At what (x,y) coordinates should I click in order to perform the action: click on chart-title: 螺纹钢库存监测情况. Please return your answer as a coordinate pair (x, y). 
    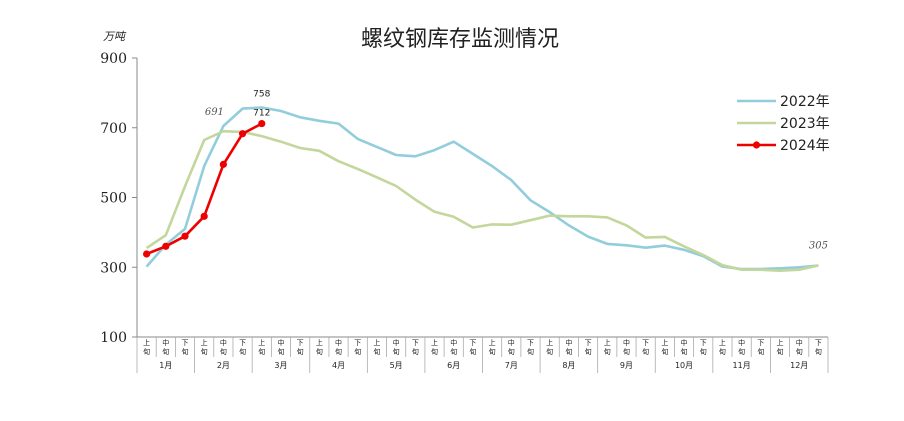
    Looking at the image, I should click on (460, 39).